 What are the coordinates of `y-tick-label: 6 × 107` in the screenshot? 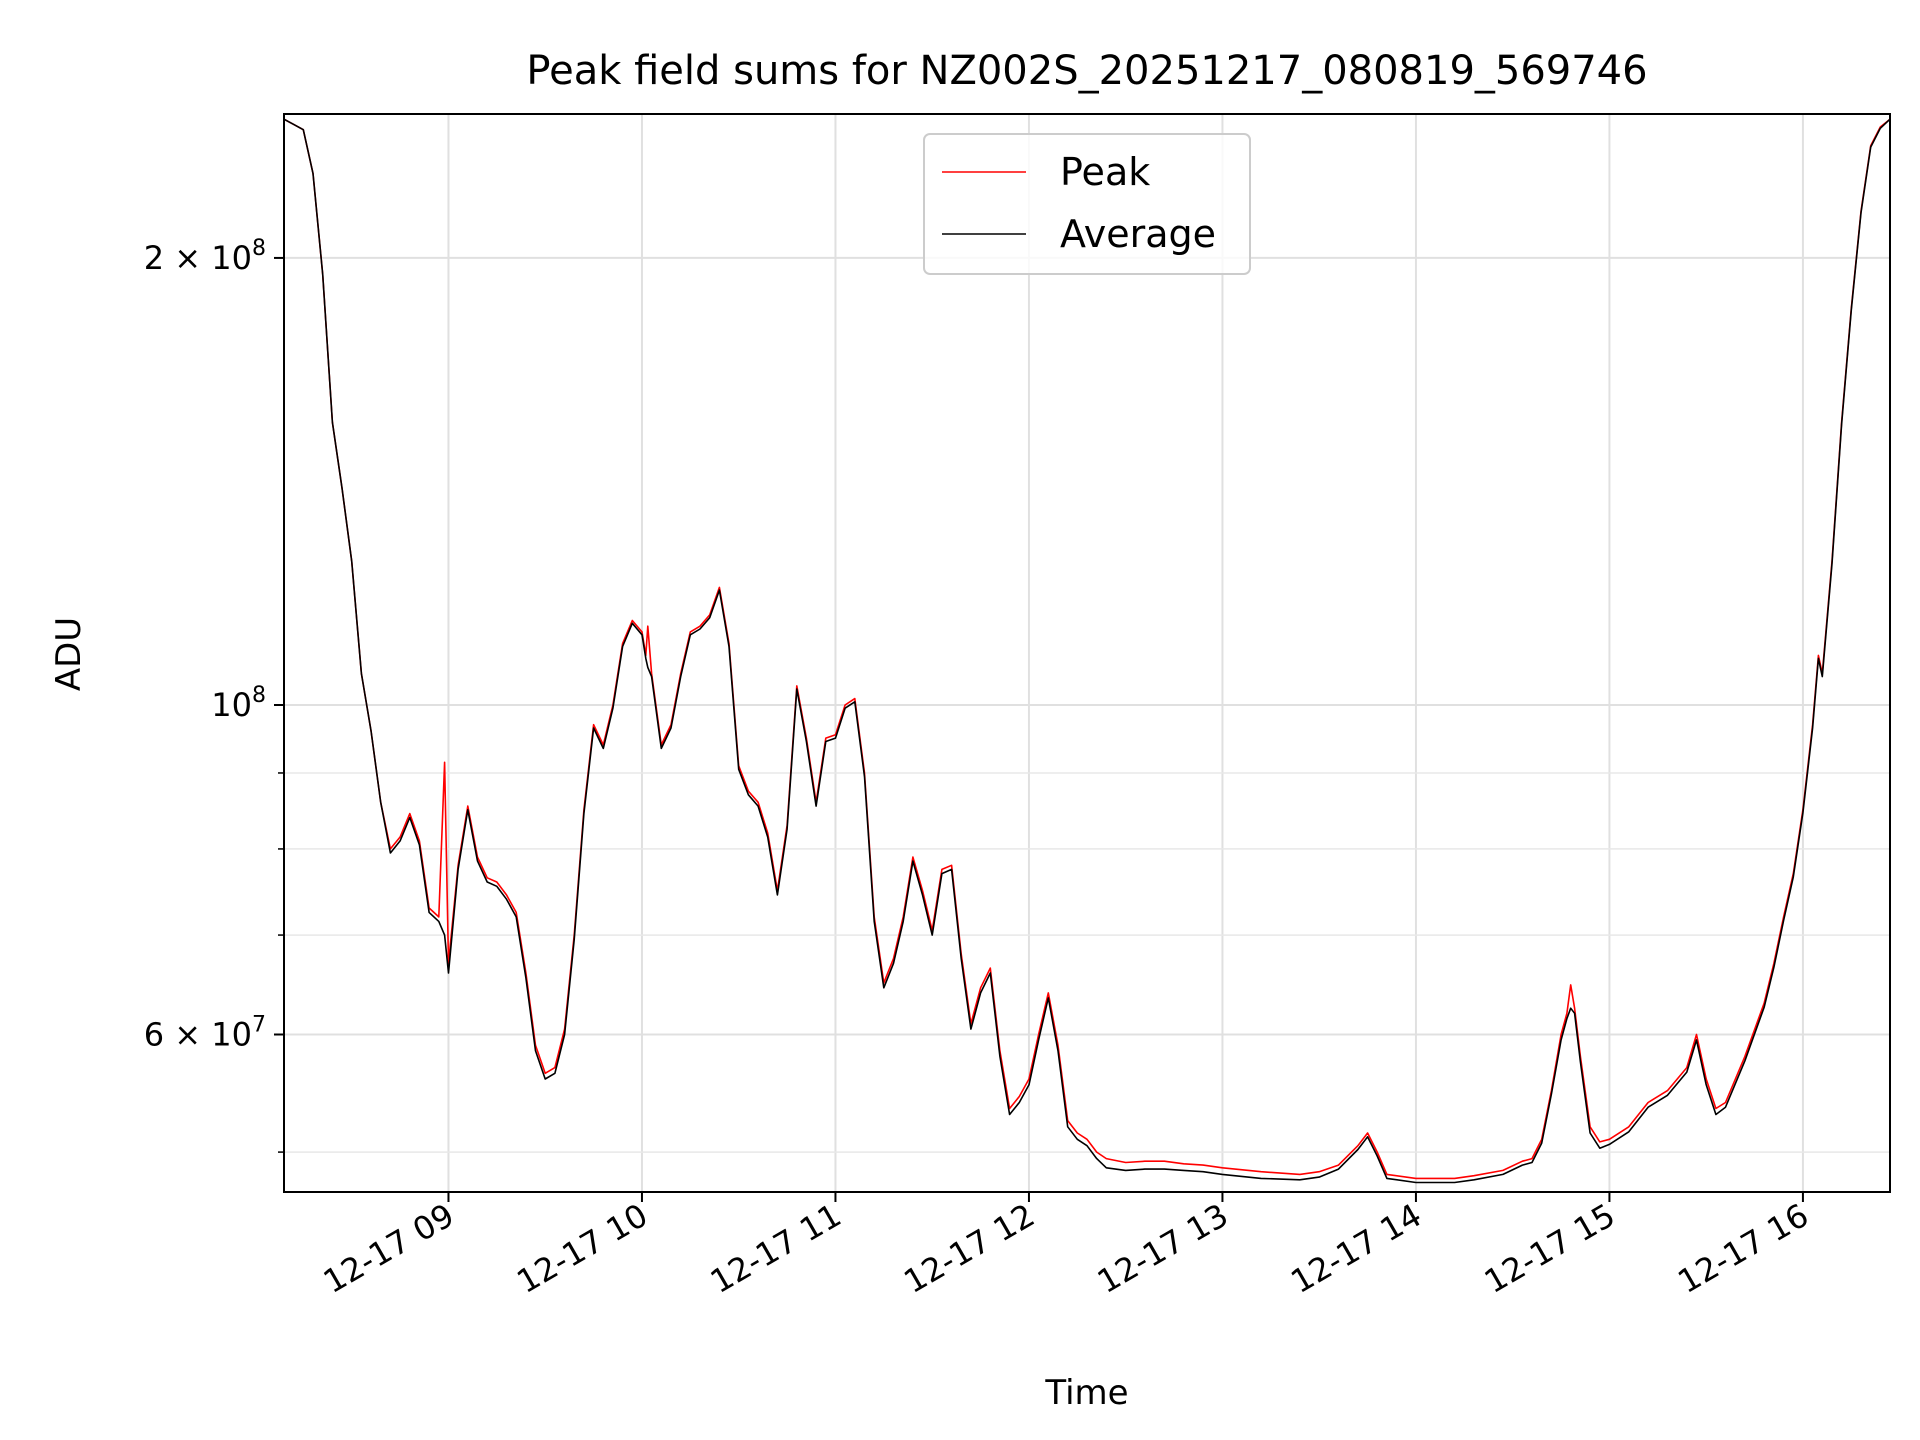 It's located at (205, 1032).